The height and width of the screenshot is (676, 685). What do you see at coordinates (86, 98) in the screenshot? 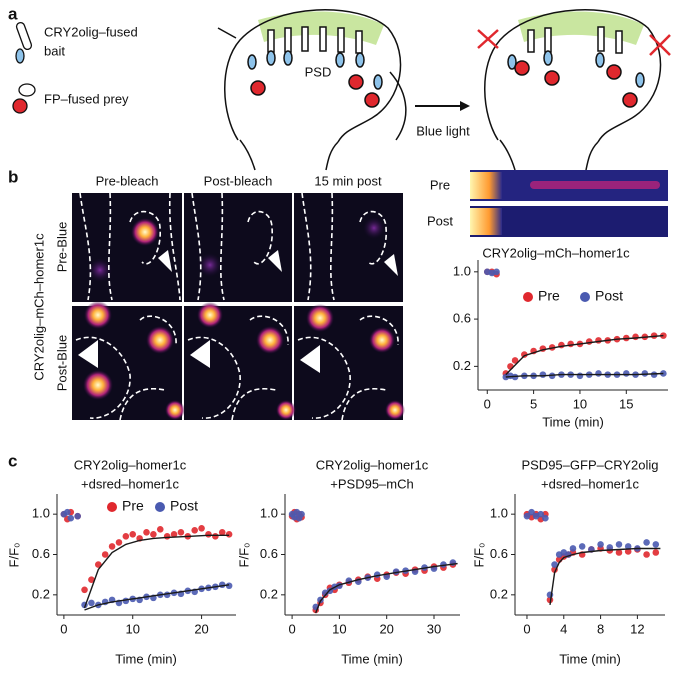
I see `legend-text: FP–fused prey` at bounding box center [86, 98].